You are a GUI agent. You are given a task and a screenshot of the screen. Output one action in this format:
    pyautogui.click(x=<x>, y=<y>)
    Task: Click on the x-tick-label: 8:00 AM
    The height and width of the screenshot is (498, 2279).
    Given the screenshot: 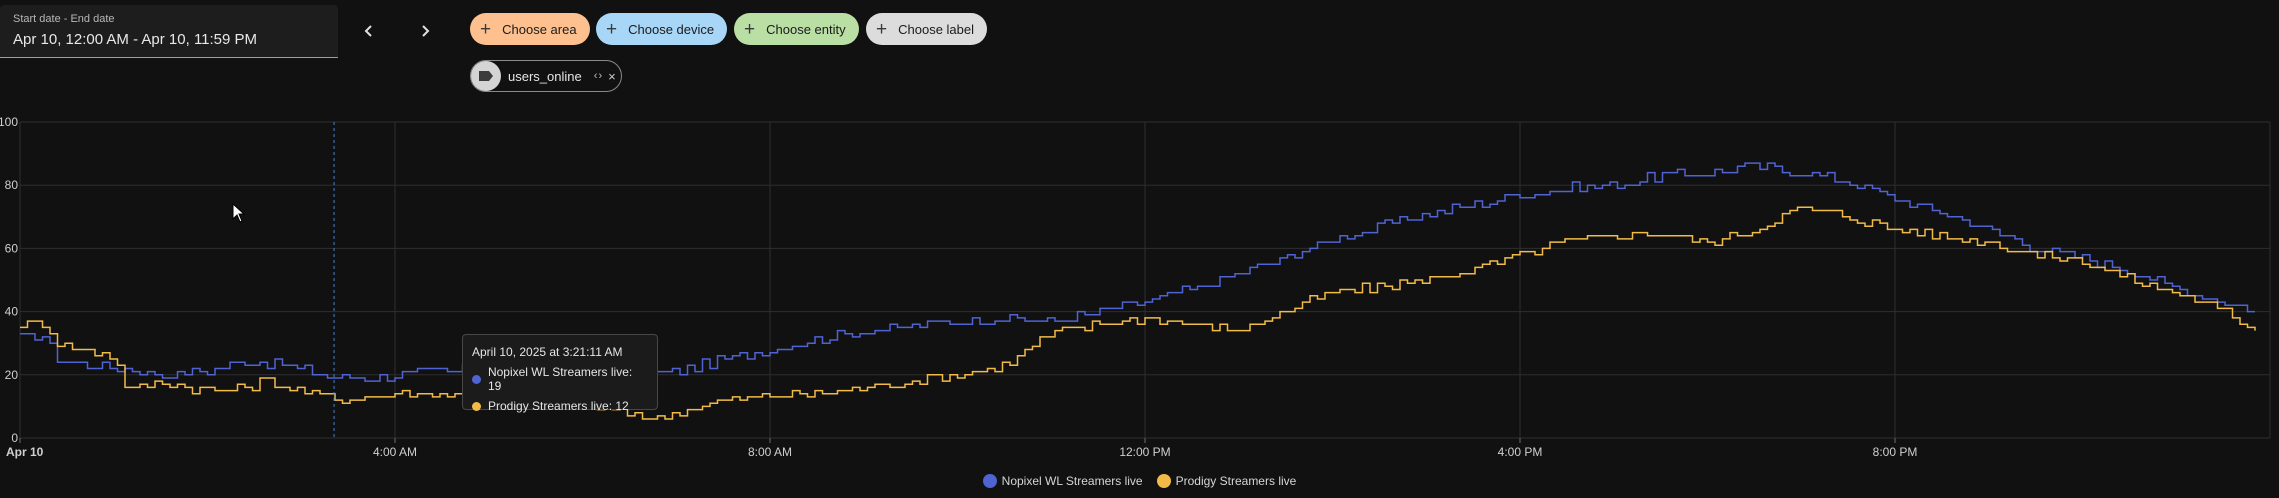 What is the action you would take?
    pyautogui.click(x=770, y=452)
    